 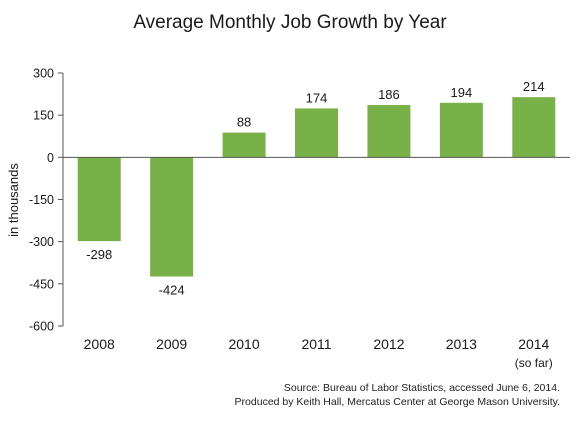 I want to click on bar-2014, so click(x=534, y=127).